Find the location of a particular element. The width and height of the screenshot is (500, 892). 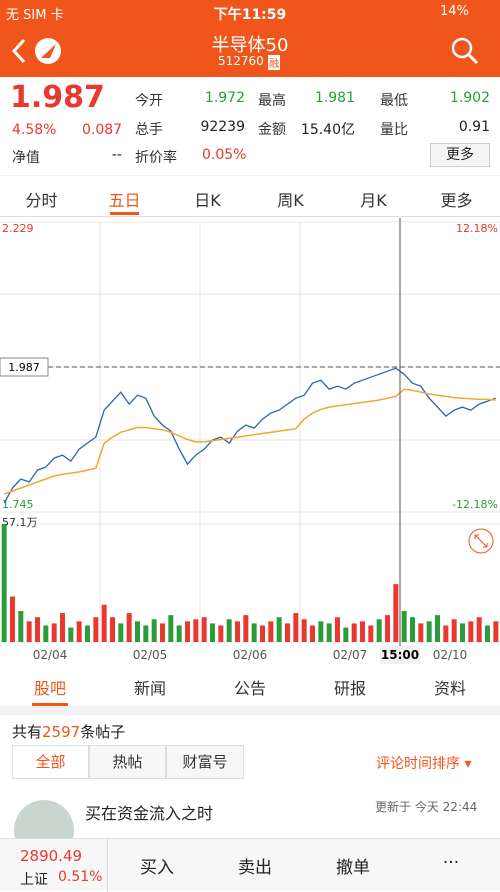

x-tick-label: 02/10 is located at coordinates (450, 655).